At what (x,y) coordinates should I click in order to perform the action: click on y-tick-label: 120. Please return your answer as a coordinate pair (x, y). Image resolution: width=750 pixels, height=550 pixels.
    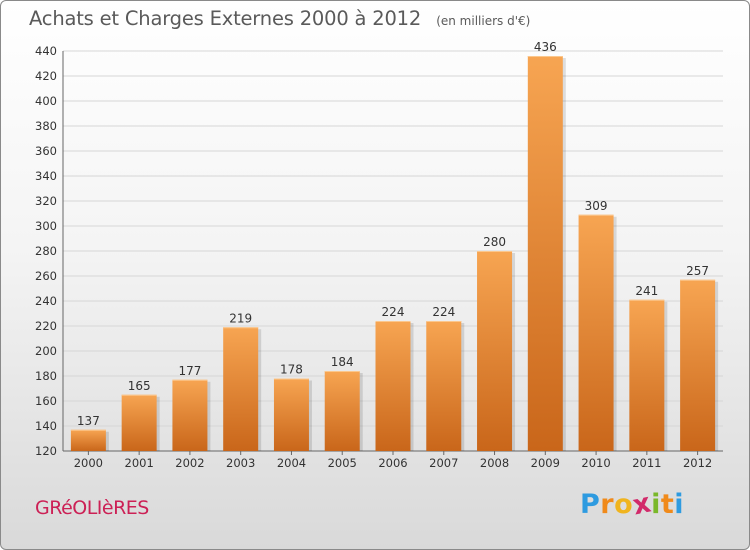
    Looking at the image, I should click on (46, 451).